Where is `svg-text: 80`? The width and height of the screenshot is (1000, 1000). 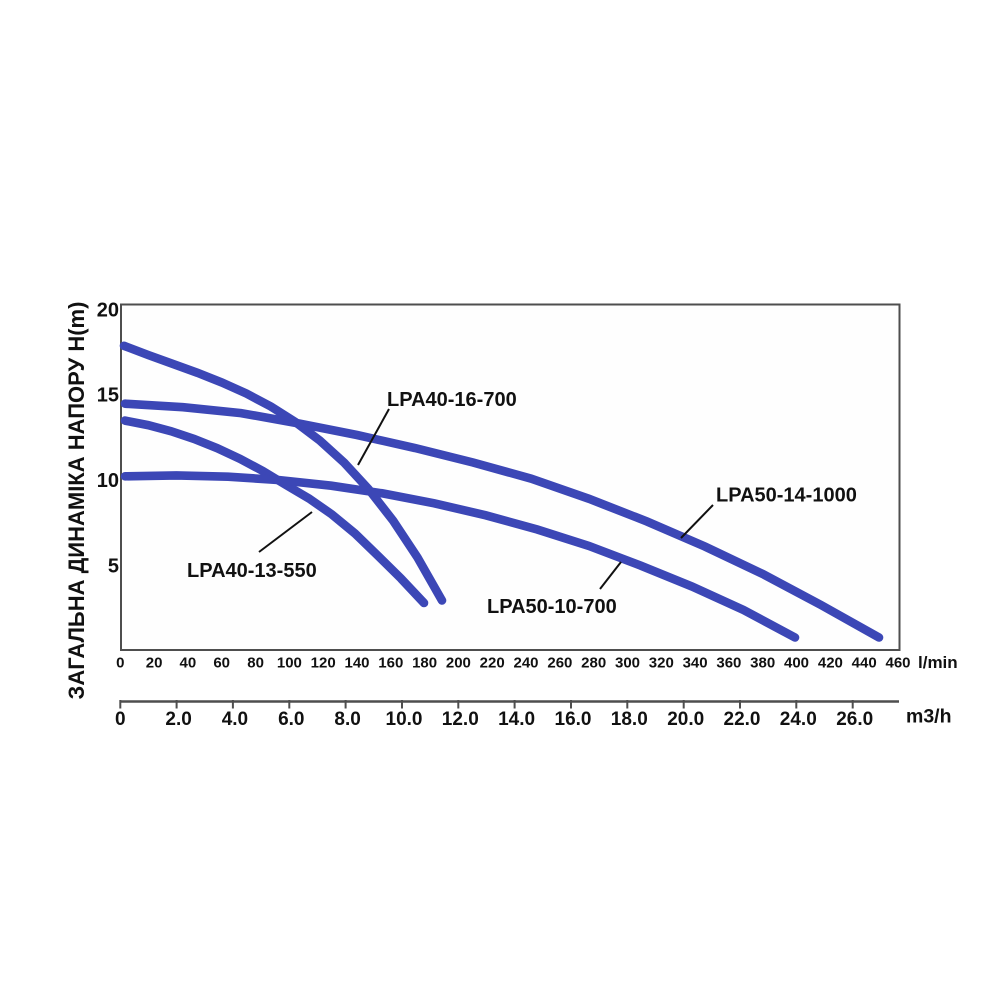
svg-text: 80 is located at coordinates (255, 663).